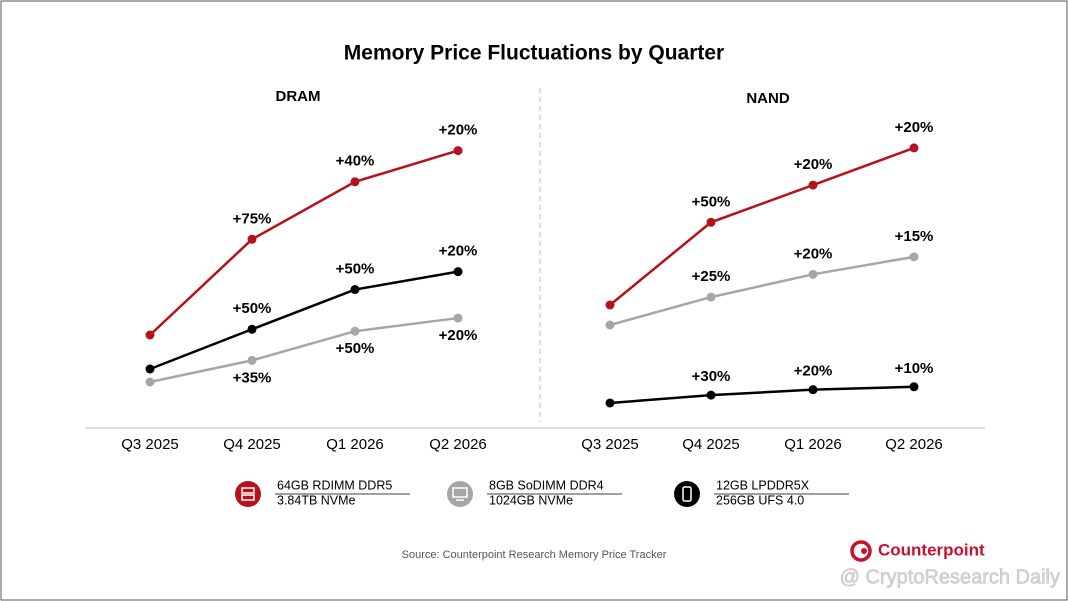  Describe the element at coordinates (252, 218) in the screenshot. I see `value-label: +75%` at that location.